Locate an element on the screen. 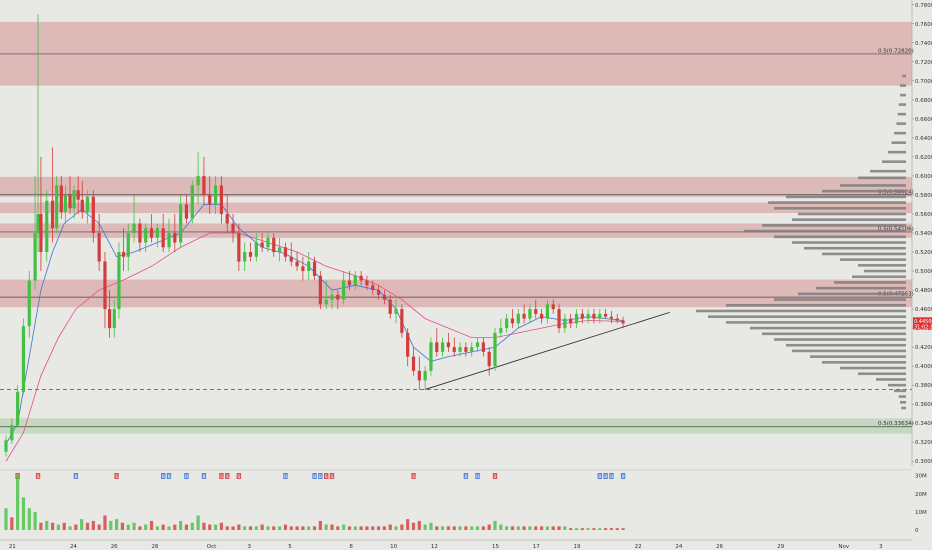 The width and height of the screenshot is (932, 550). time-tick-label: Nov is located at coordinates (843, 547).